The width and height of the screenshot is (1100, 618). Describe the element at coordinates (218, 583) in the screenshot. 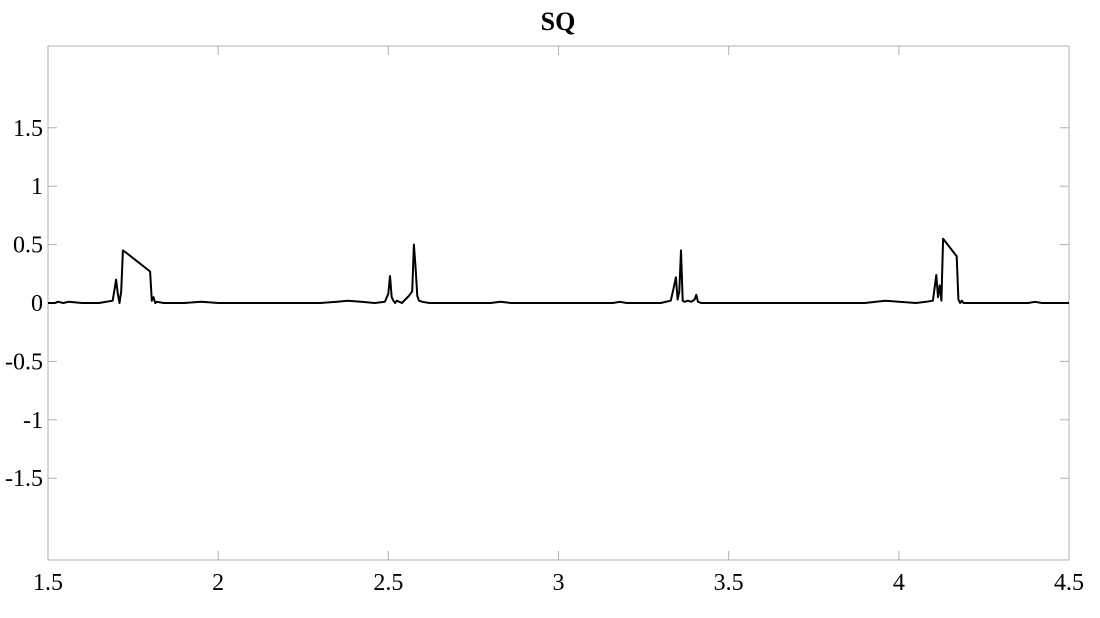

I see `x-tick-label: 2` at that location.